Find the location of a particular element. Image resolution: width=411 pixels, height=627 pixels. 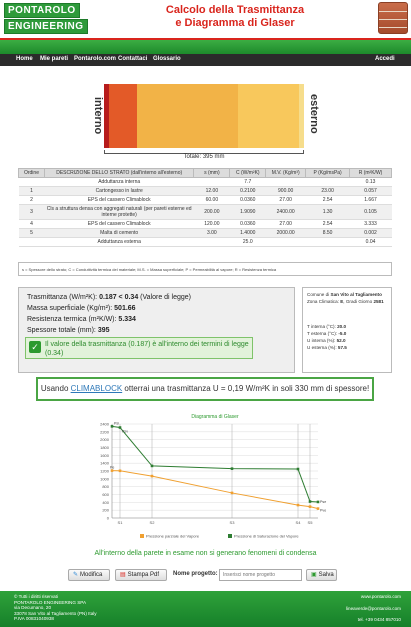

brick-wall-icon is located at coordinates (393, 18).